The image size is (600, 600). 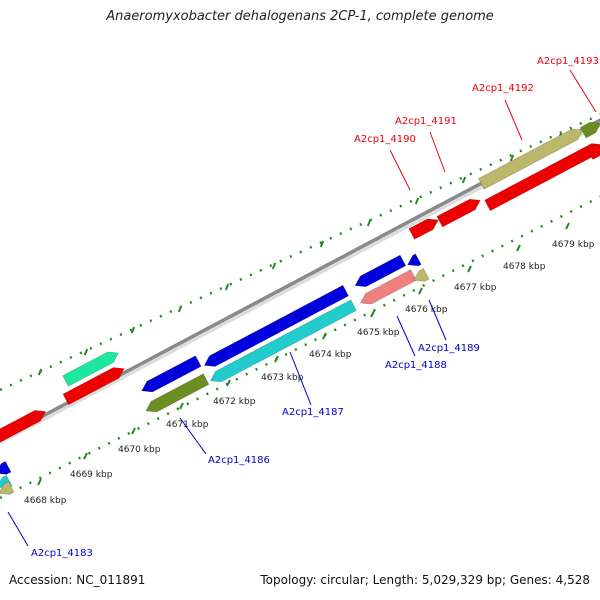 I want to click on kbp-tick-label: 4679 kbp, so click(x=573, y=245).